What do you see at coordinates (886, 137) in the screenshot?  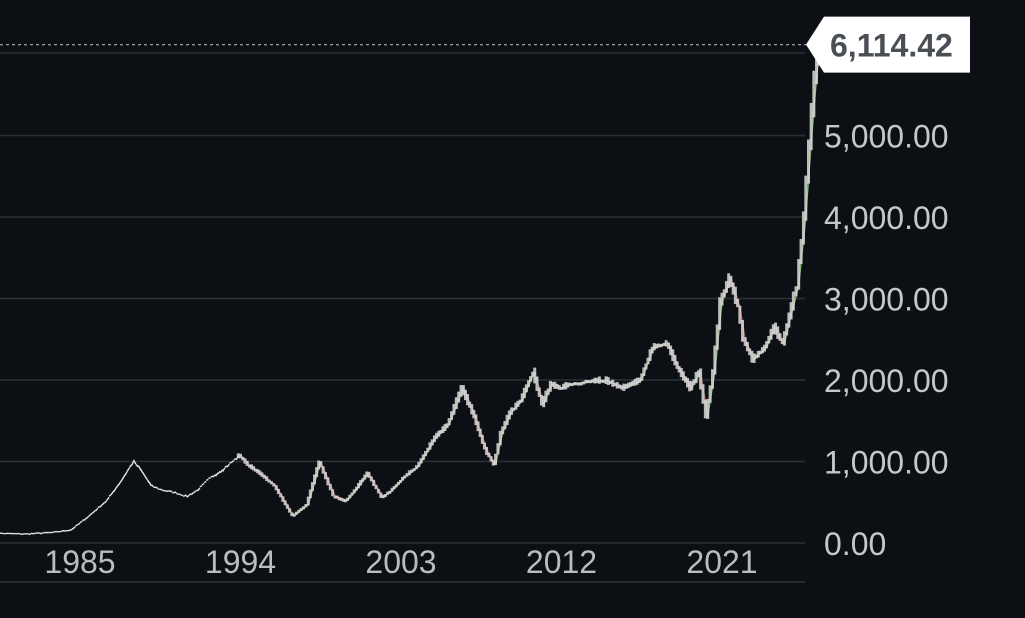 I see `y-tick-label: 5,000.00` at bounding box center [886, 137].